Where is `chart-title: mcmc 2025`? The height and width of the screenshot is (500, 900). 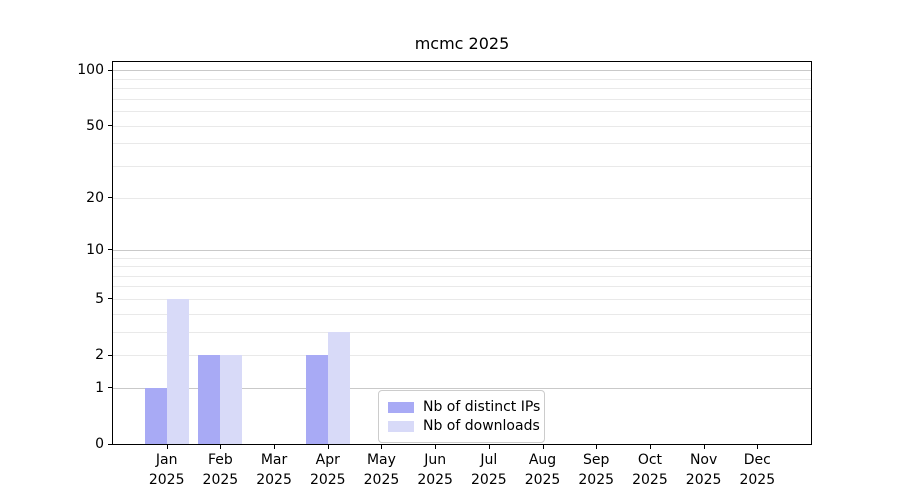
chart-title: mcmc 2025 is located at coordinates (462, 43).